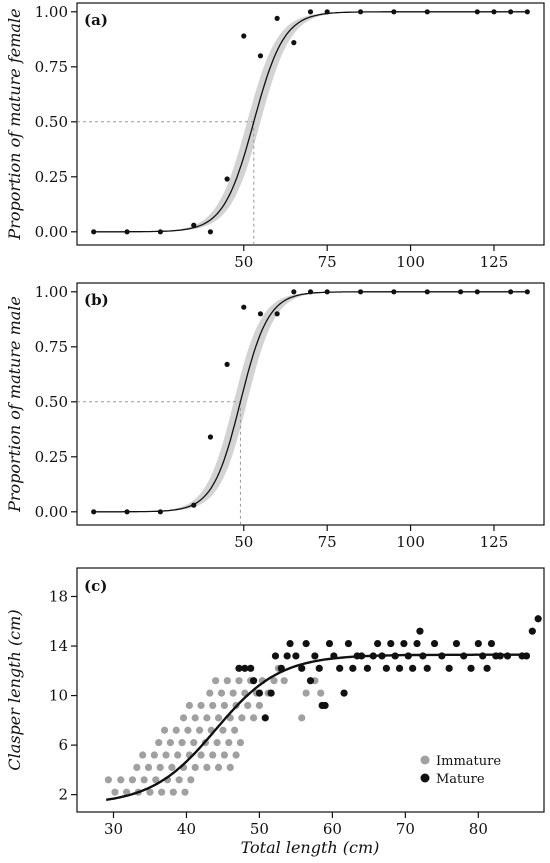  What do you see at coordinates (332, 829) in the screenshot?
I see `x-tick-label: 60` at bounding box center [332, 829].